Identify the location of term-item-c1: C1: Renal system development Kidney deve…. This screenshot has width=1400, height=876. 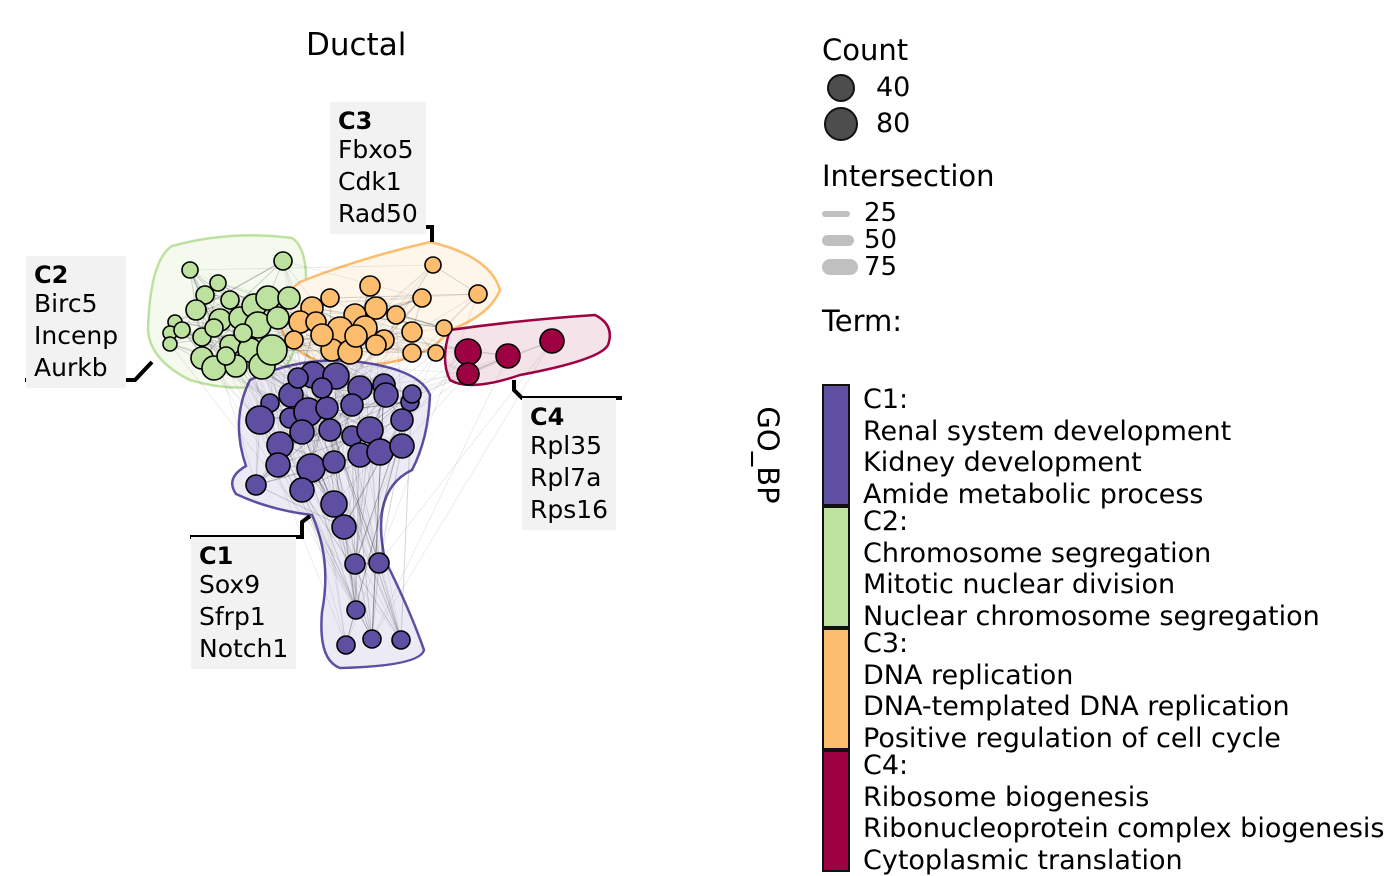
(1111, 445).